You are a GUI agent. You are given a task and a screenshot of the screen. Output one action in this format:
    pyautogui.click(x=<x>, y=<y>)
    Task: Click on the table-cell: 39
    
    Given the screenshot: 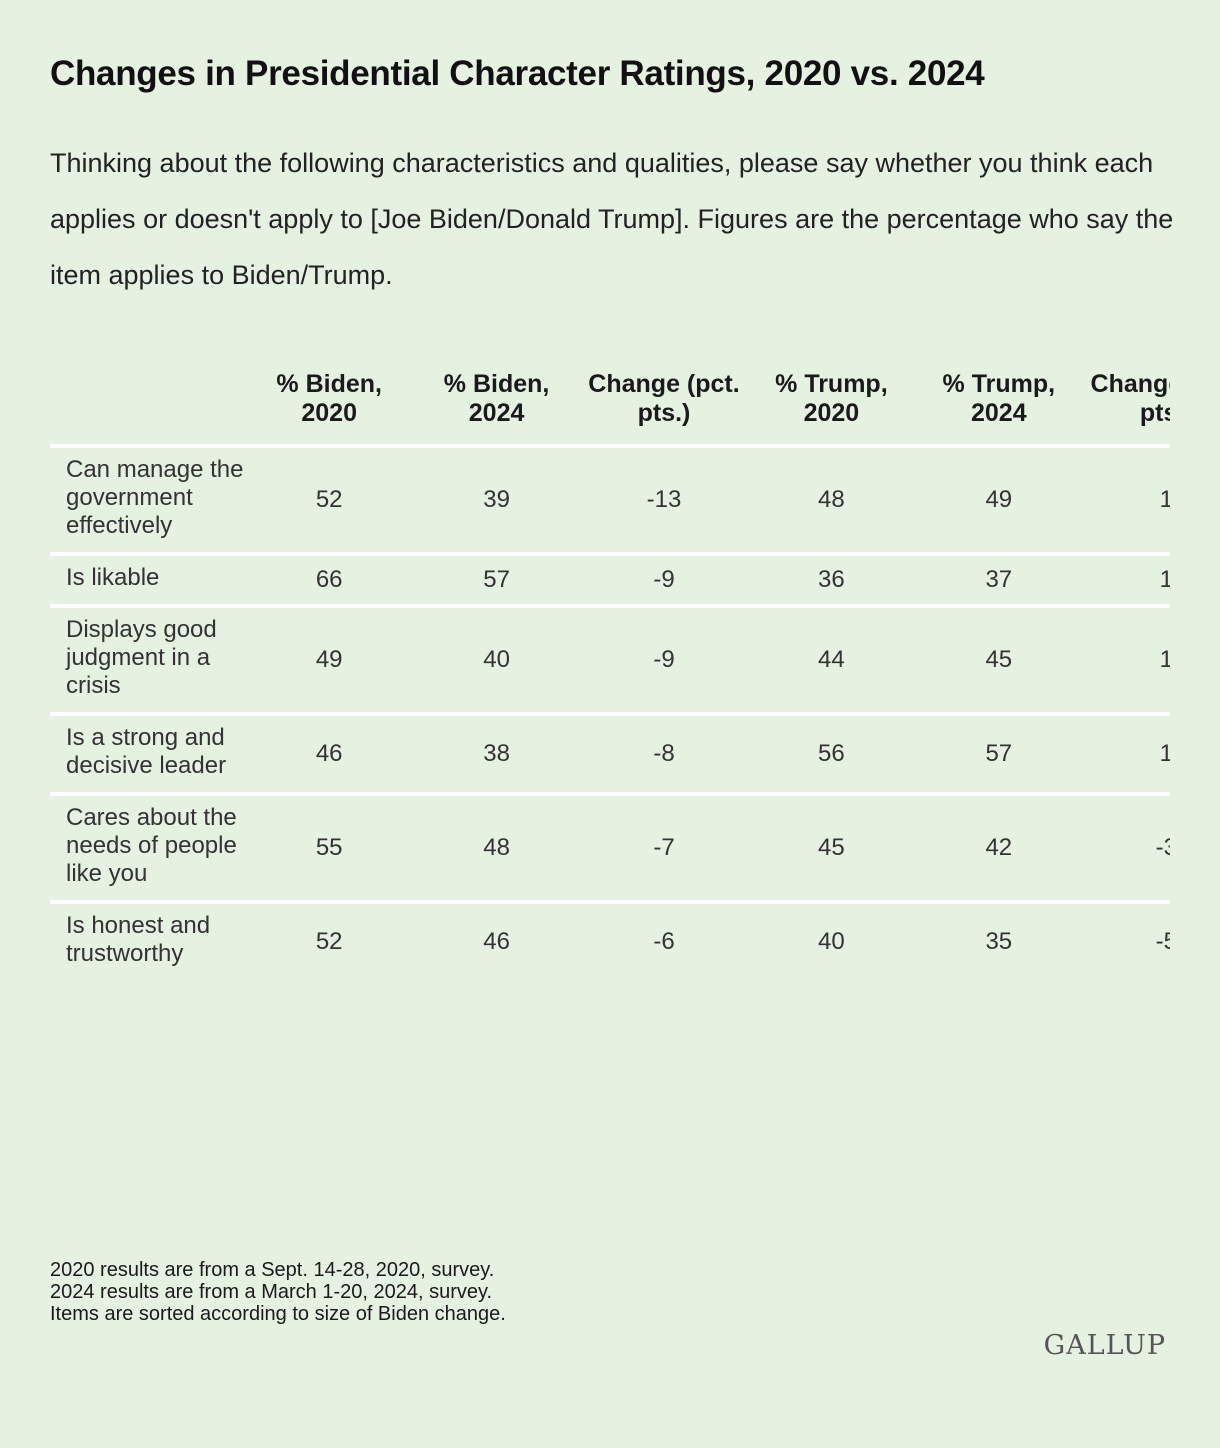 What is the action you would take?
    pyautogui.click(x=496, y=499)
    